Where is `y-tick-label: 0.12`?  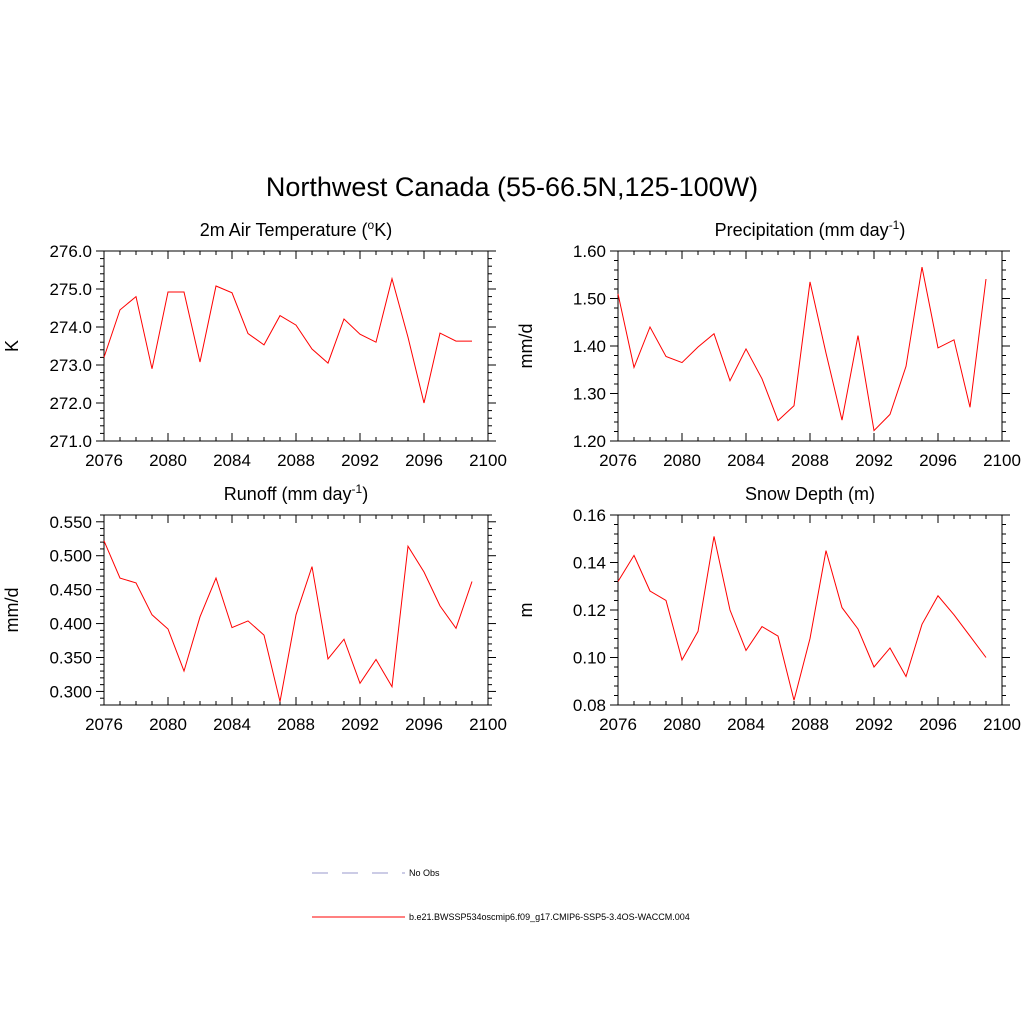 y-tick-label: 0.12 is located at coordinates (589, 610).